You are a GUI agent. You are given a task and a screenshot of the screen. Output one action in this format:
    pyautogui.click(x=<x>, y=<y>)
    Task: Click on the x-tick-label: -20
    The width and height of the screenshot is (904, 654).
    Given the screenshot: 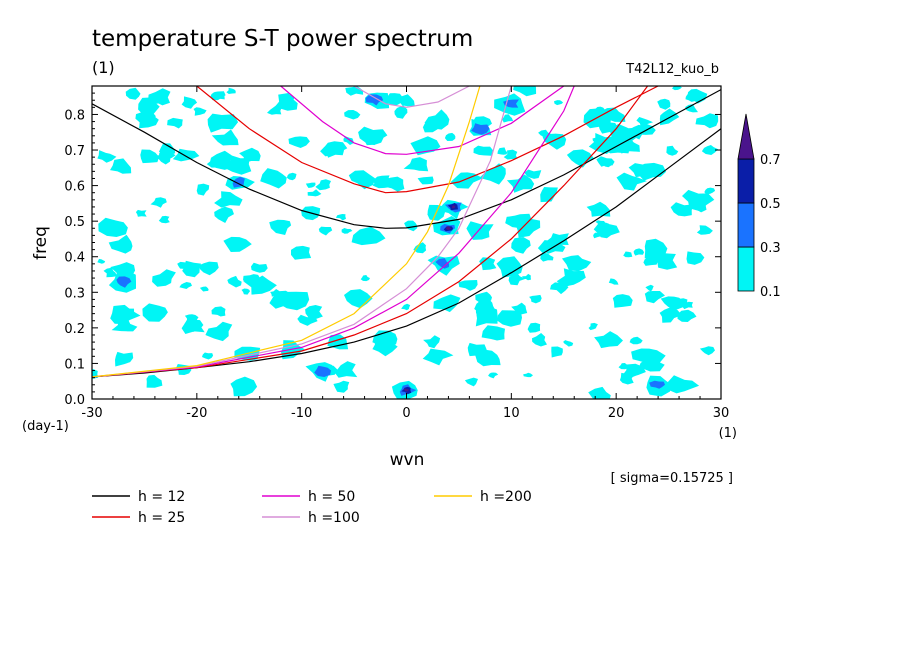 What is the action you would take?
    pyautogui.click(x=196, y=413)
    